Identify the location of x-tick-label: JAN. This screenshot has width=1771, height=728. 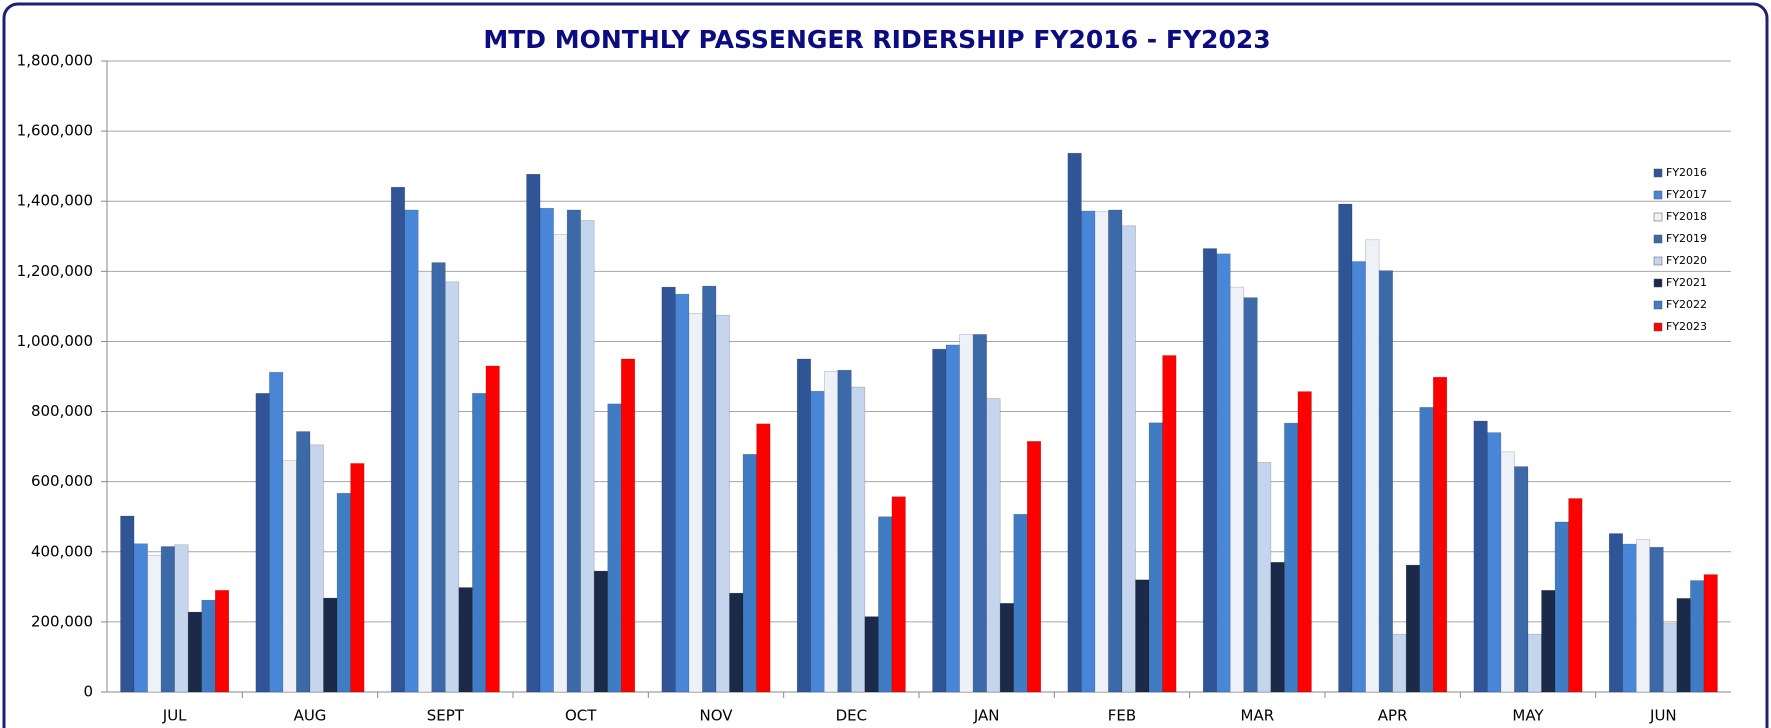
(986, 716).